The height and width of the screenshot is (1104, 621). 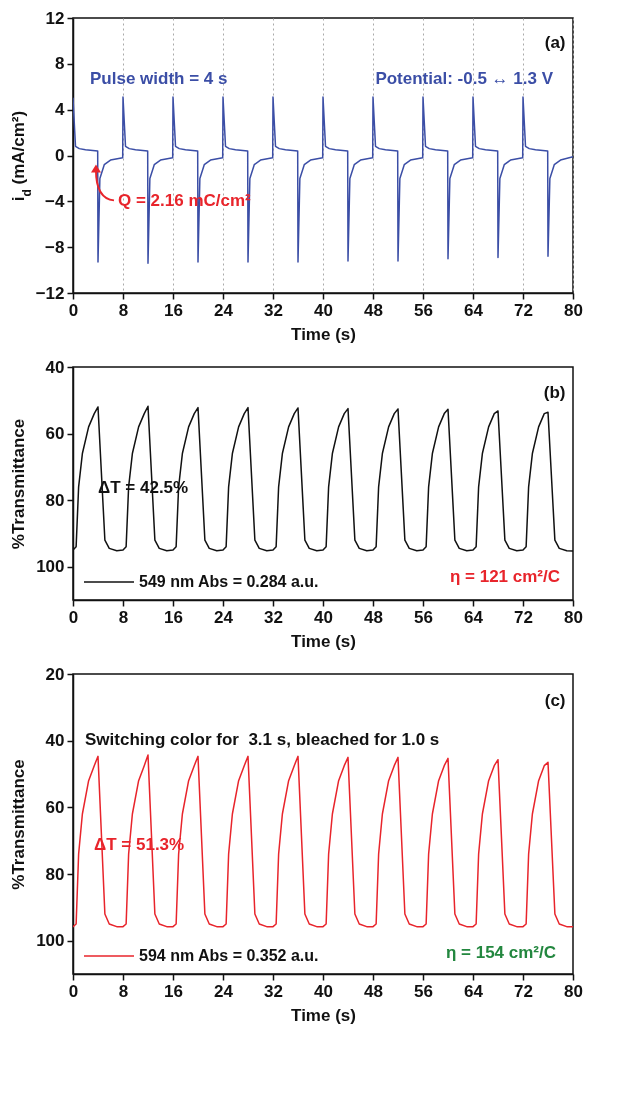 I want to click on y-tick-label: 8, so click(x=60, y=64).